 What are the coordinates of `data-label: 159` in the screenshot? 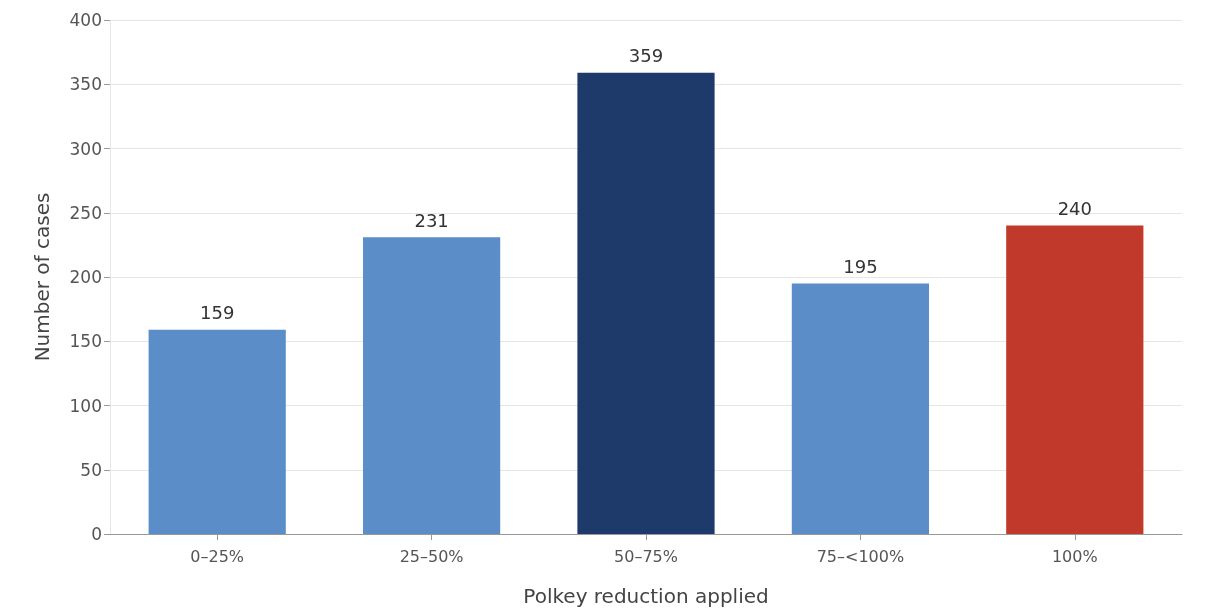 It's located at (217, 313).